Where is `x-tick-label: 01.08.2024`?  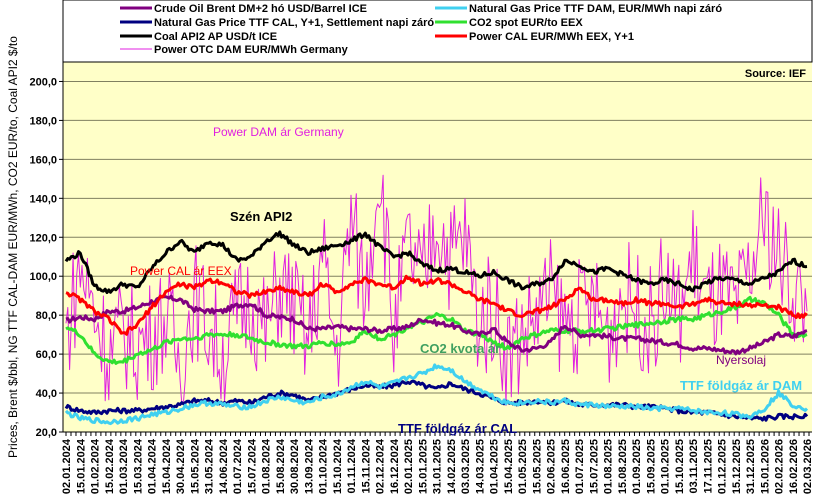 x-tick-label: 01.08.2024 is located at coordinates (267, 466).